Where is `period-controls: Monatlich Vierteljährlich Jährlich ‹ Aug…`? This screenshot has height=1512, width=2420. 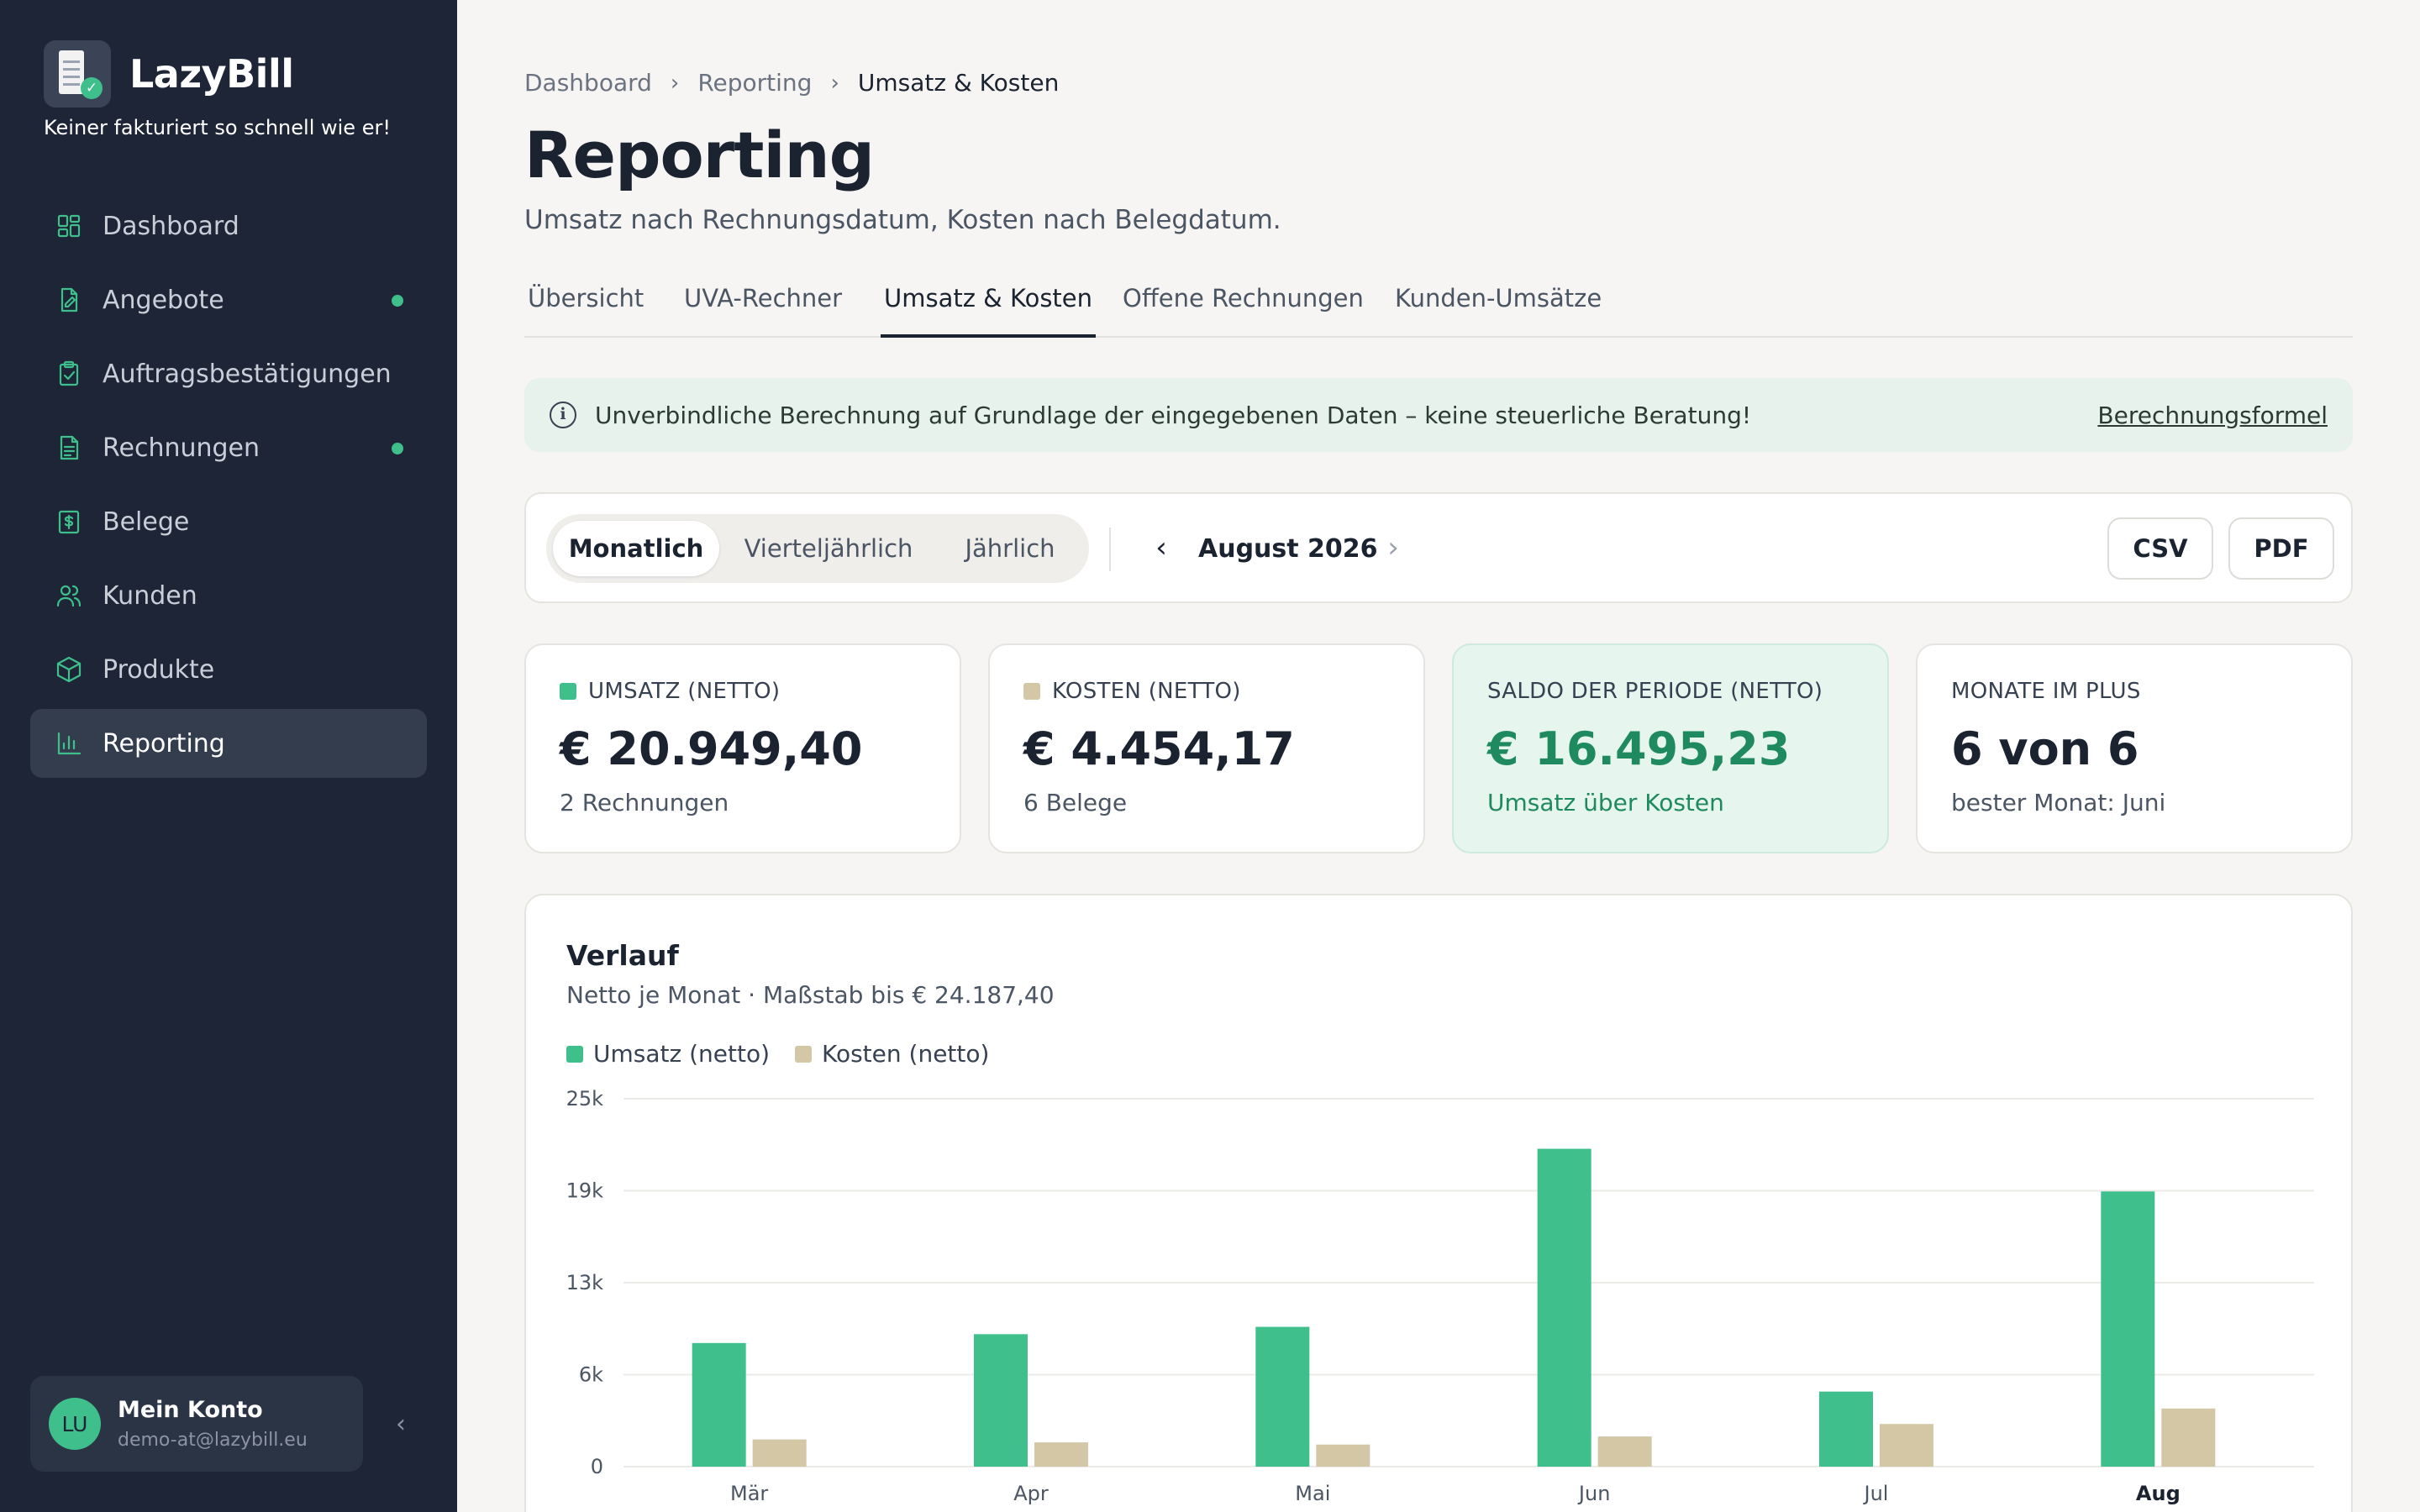 period-controls: Monatlich Vierteljährlich Jährlich ‹ Aug… is located at coordinates (1438, 547).